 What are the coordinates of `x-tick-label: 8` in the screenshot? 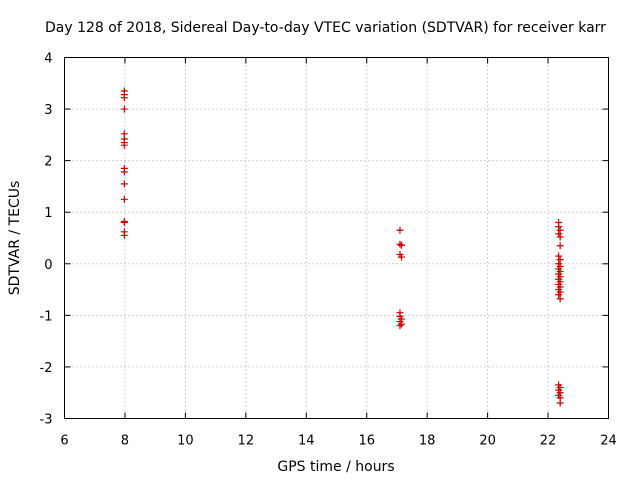 It's located at (125, 441).